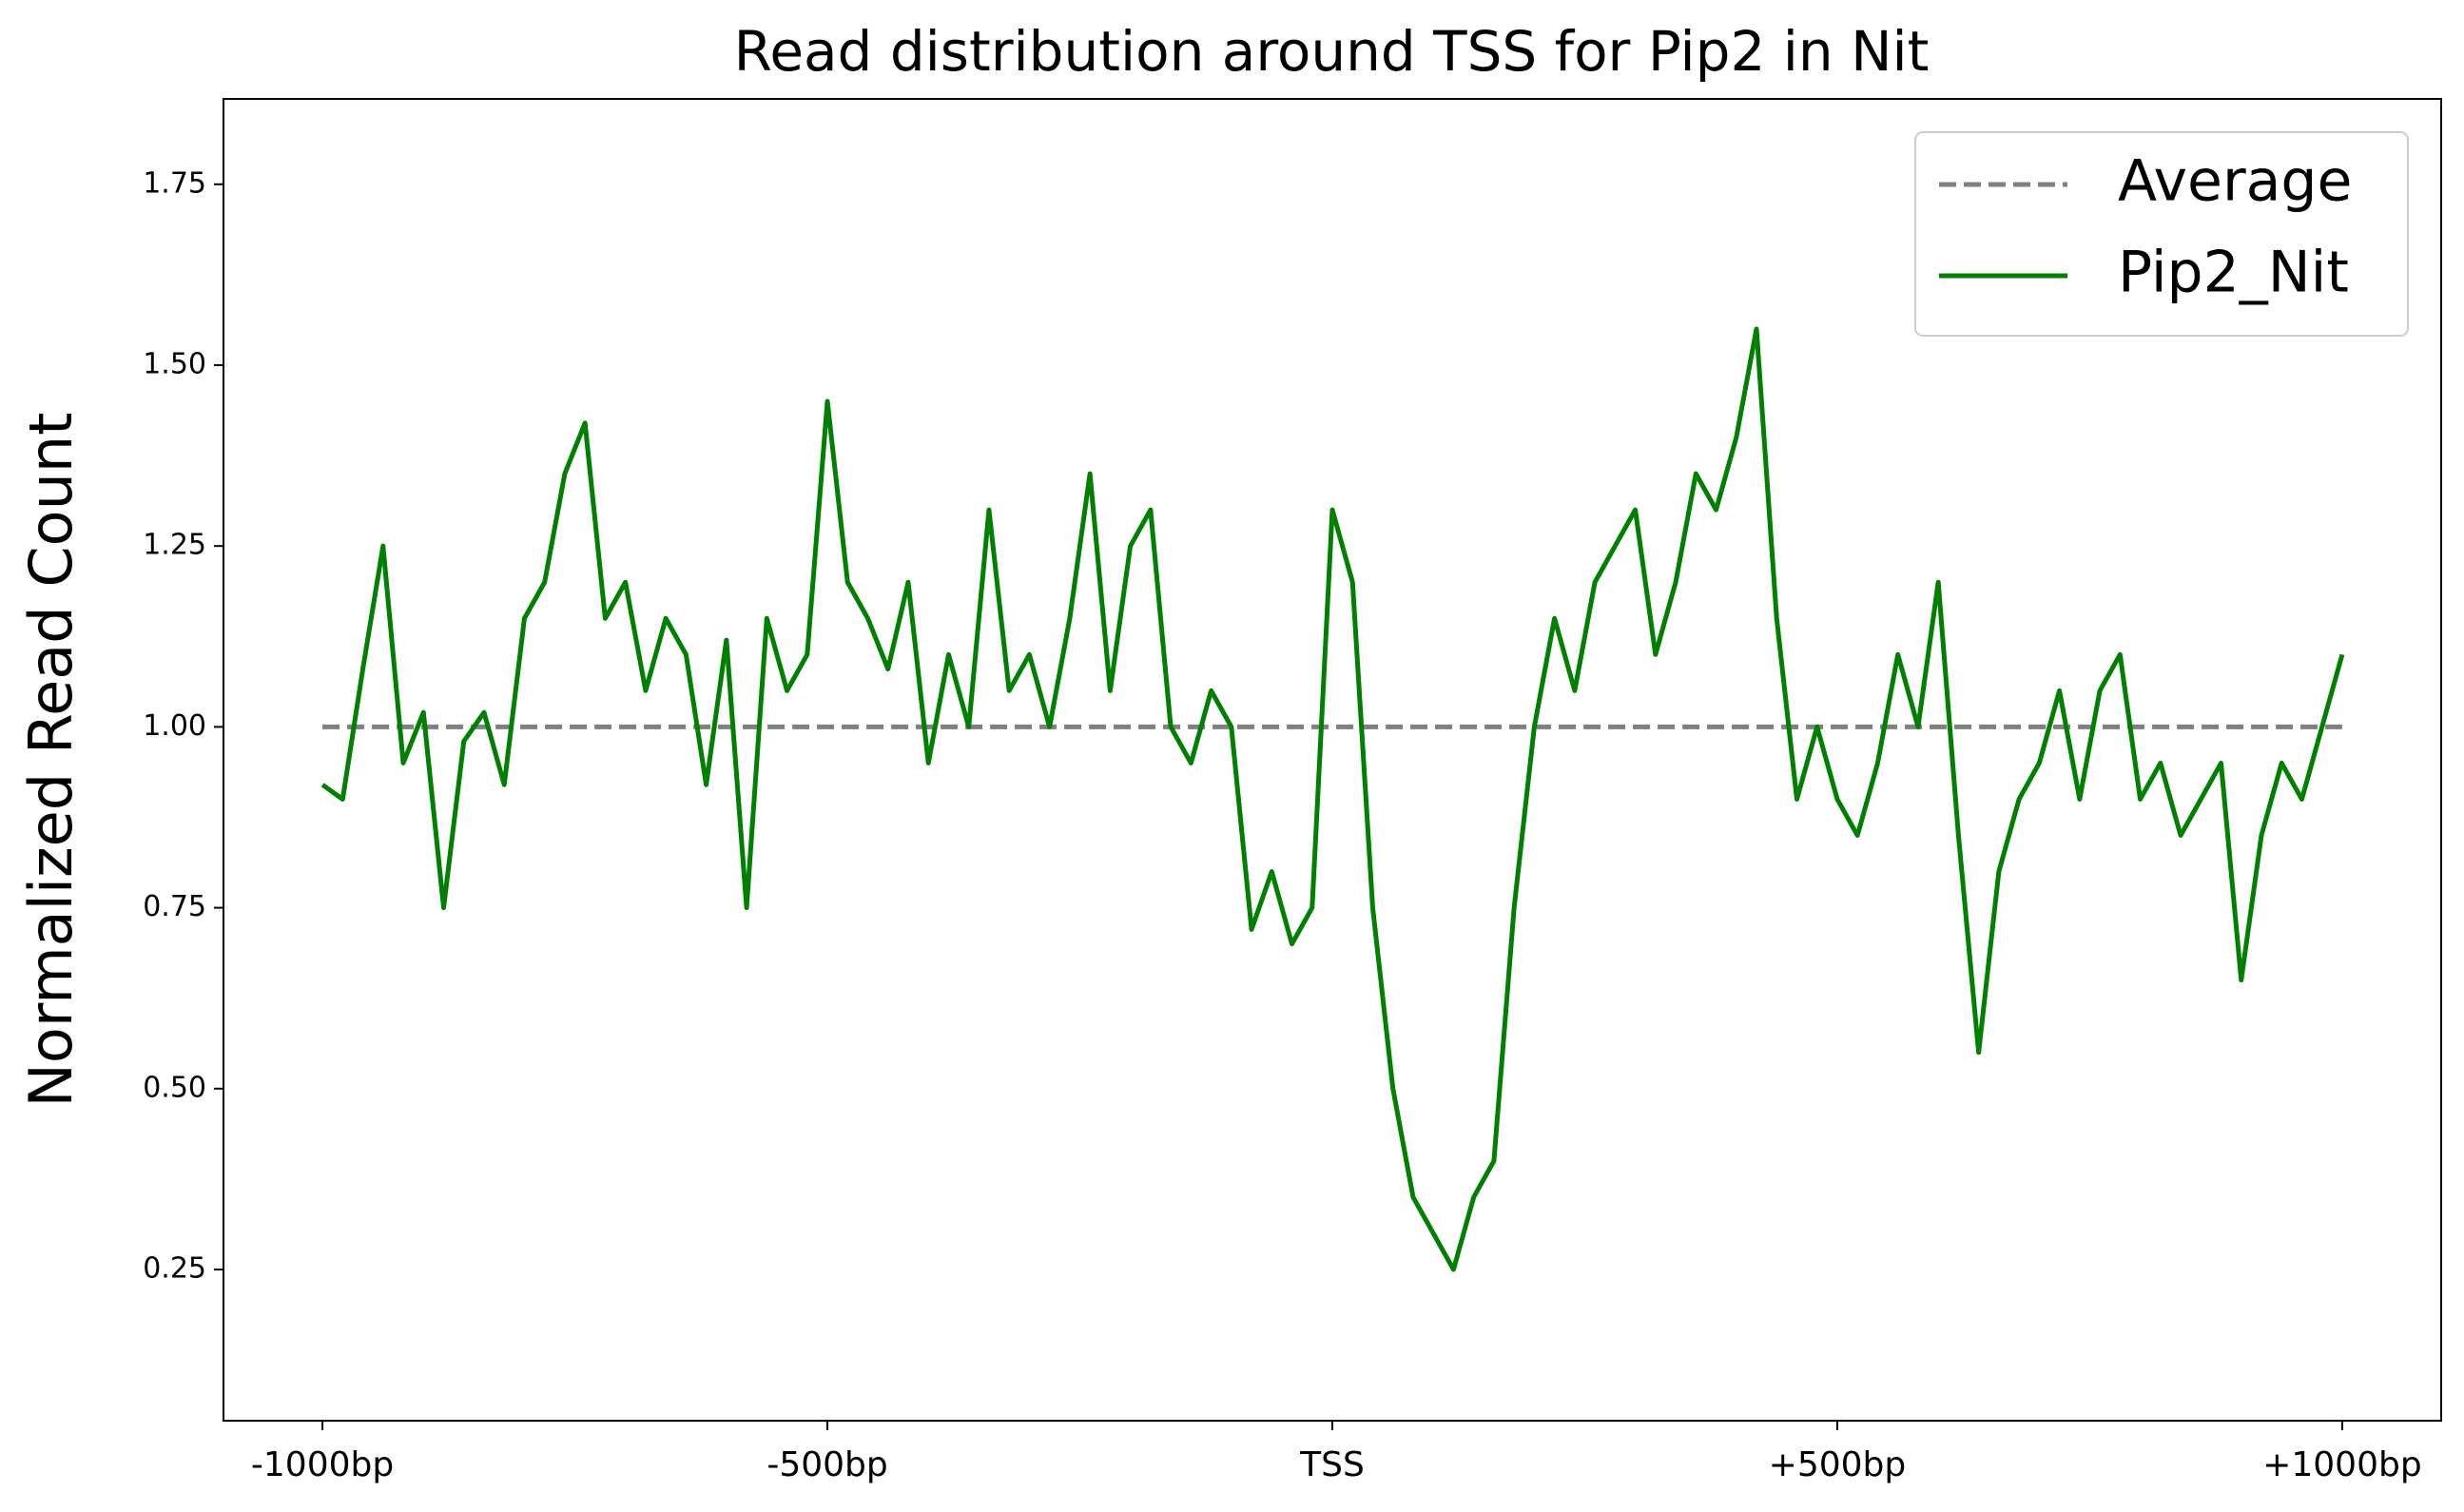 This screenshot has height=1512, width=2464. Describe the element at coordinates (51, 760) in the screenshot. I see `y-axis-label: Normalized Read Count` at that location.